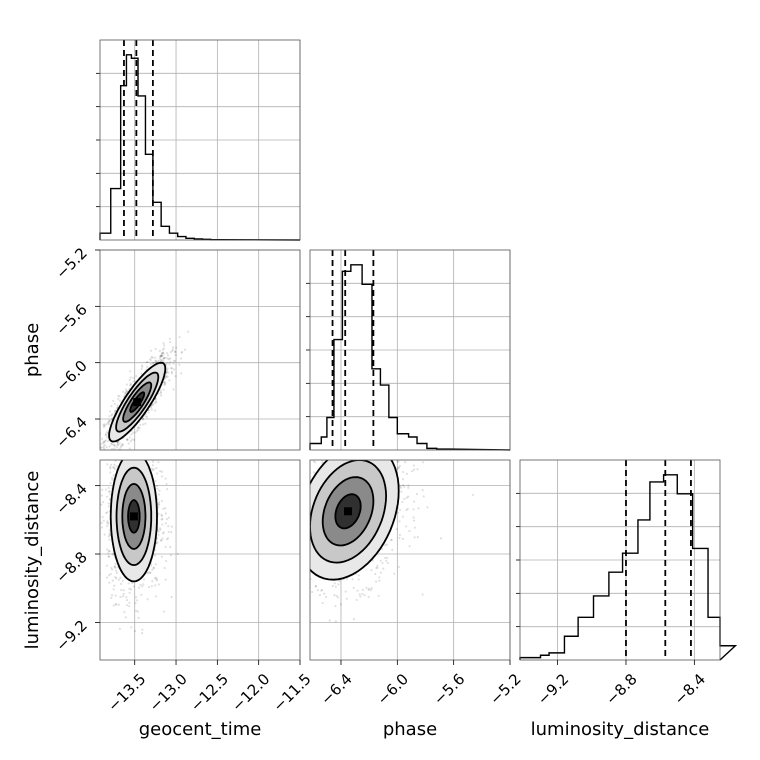 The height and width of the screenshot is (760, 760). What do you see at coordinates (32, 350) in the screenshot?
I see `y-axis-label-phase: phase` at bounding box center [32, 350].